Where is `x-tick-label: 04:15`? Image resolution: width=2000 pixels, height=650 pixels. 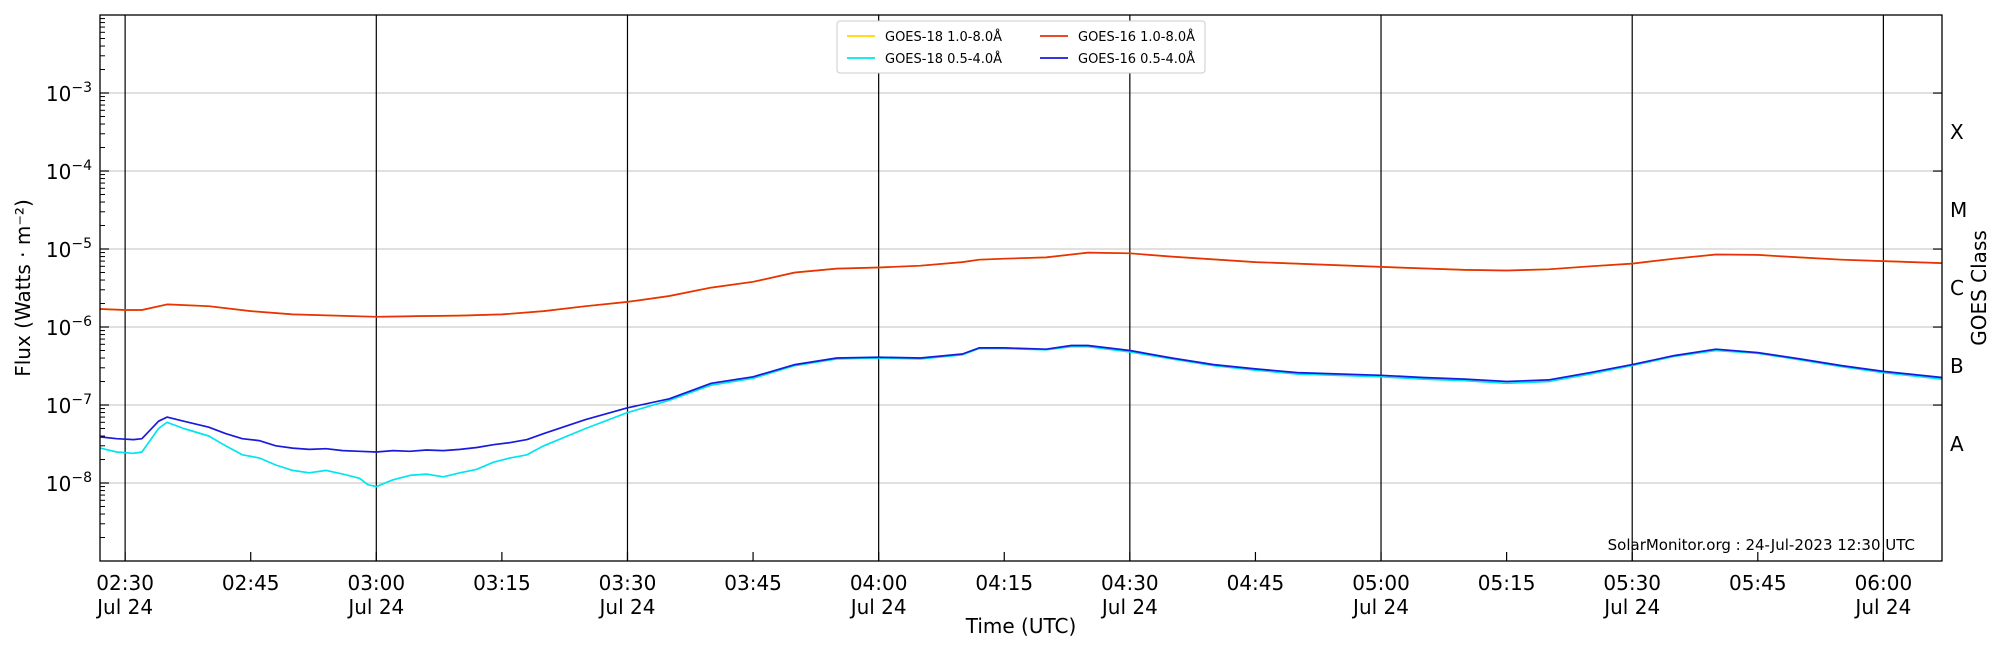 x-tick-label: 04:15 is located at coordinates (1004, 583).